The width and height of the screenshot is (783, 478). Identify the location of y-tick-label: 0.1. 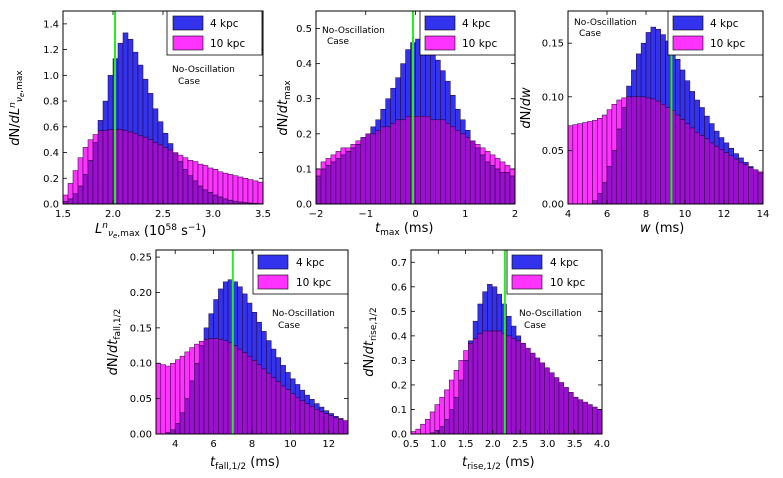
(304, 169).